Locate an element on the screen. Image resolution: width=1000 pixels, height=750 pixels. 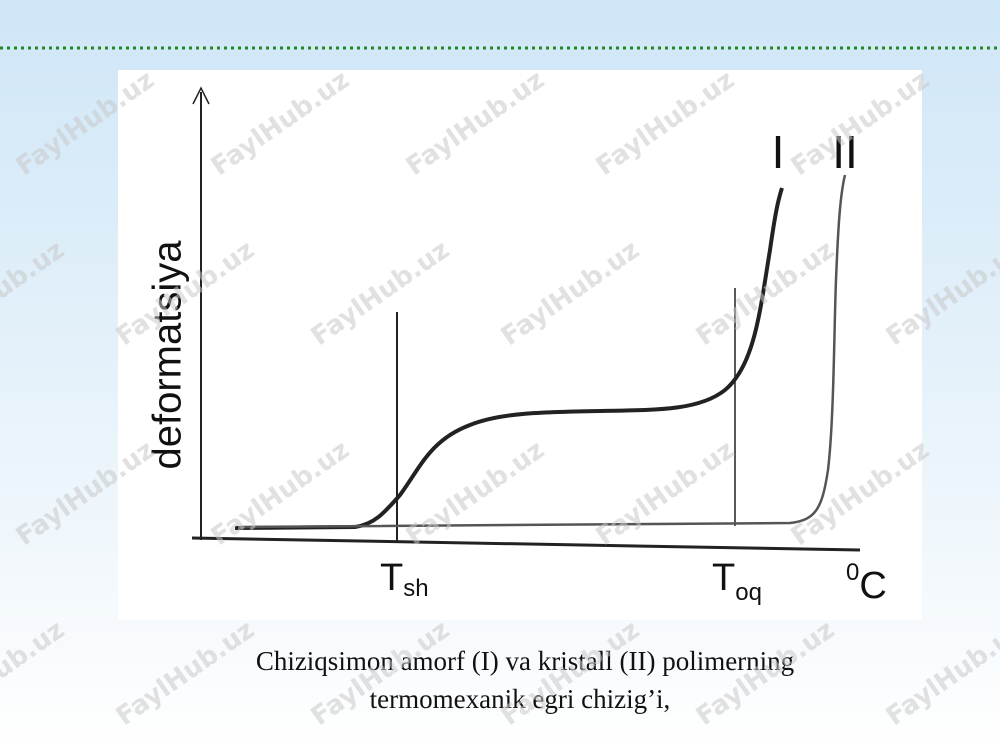
curve-label: I is located at coordinates (778, 152).